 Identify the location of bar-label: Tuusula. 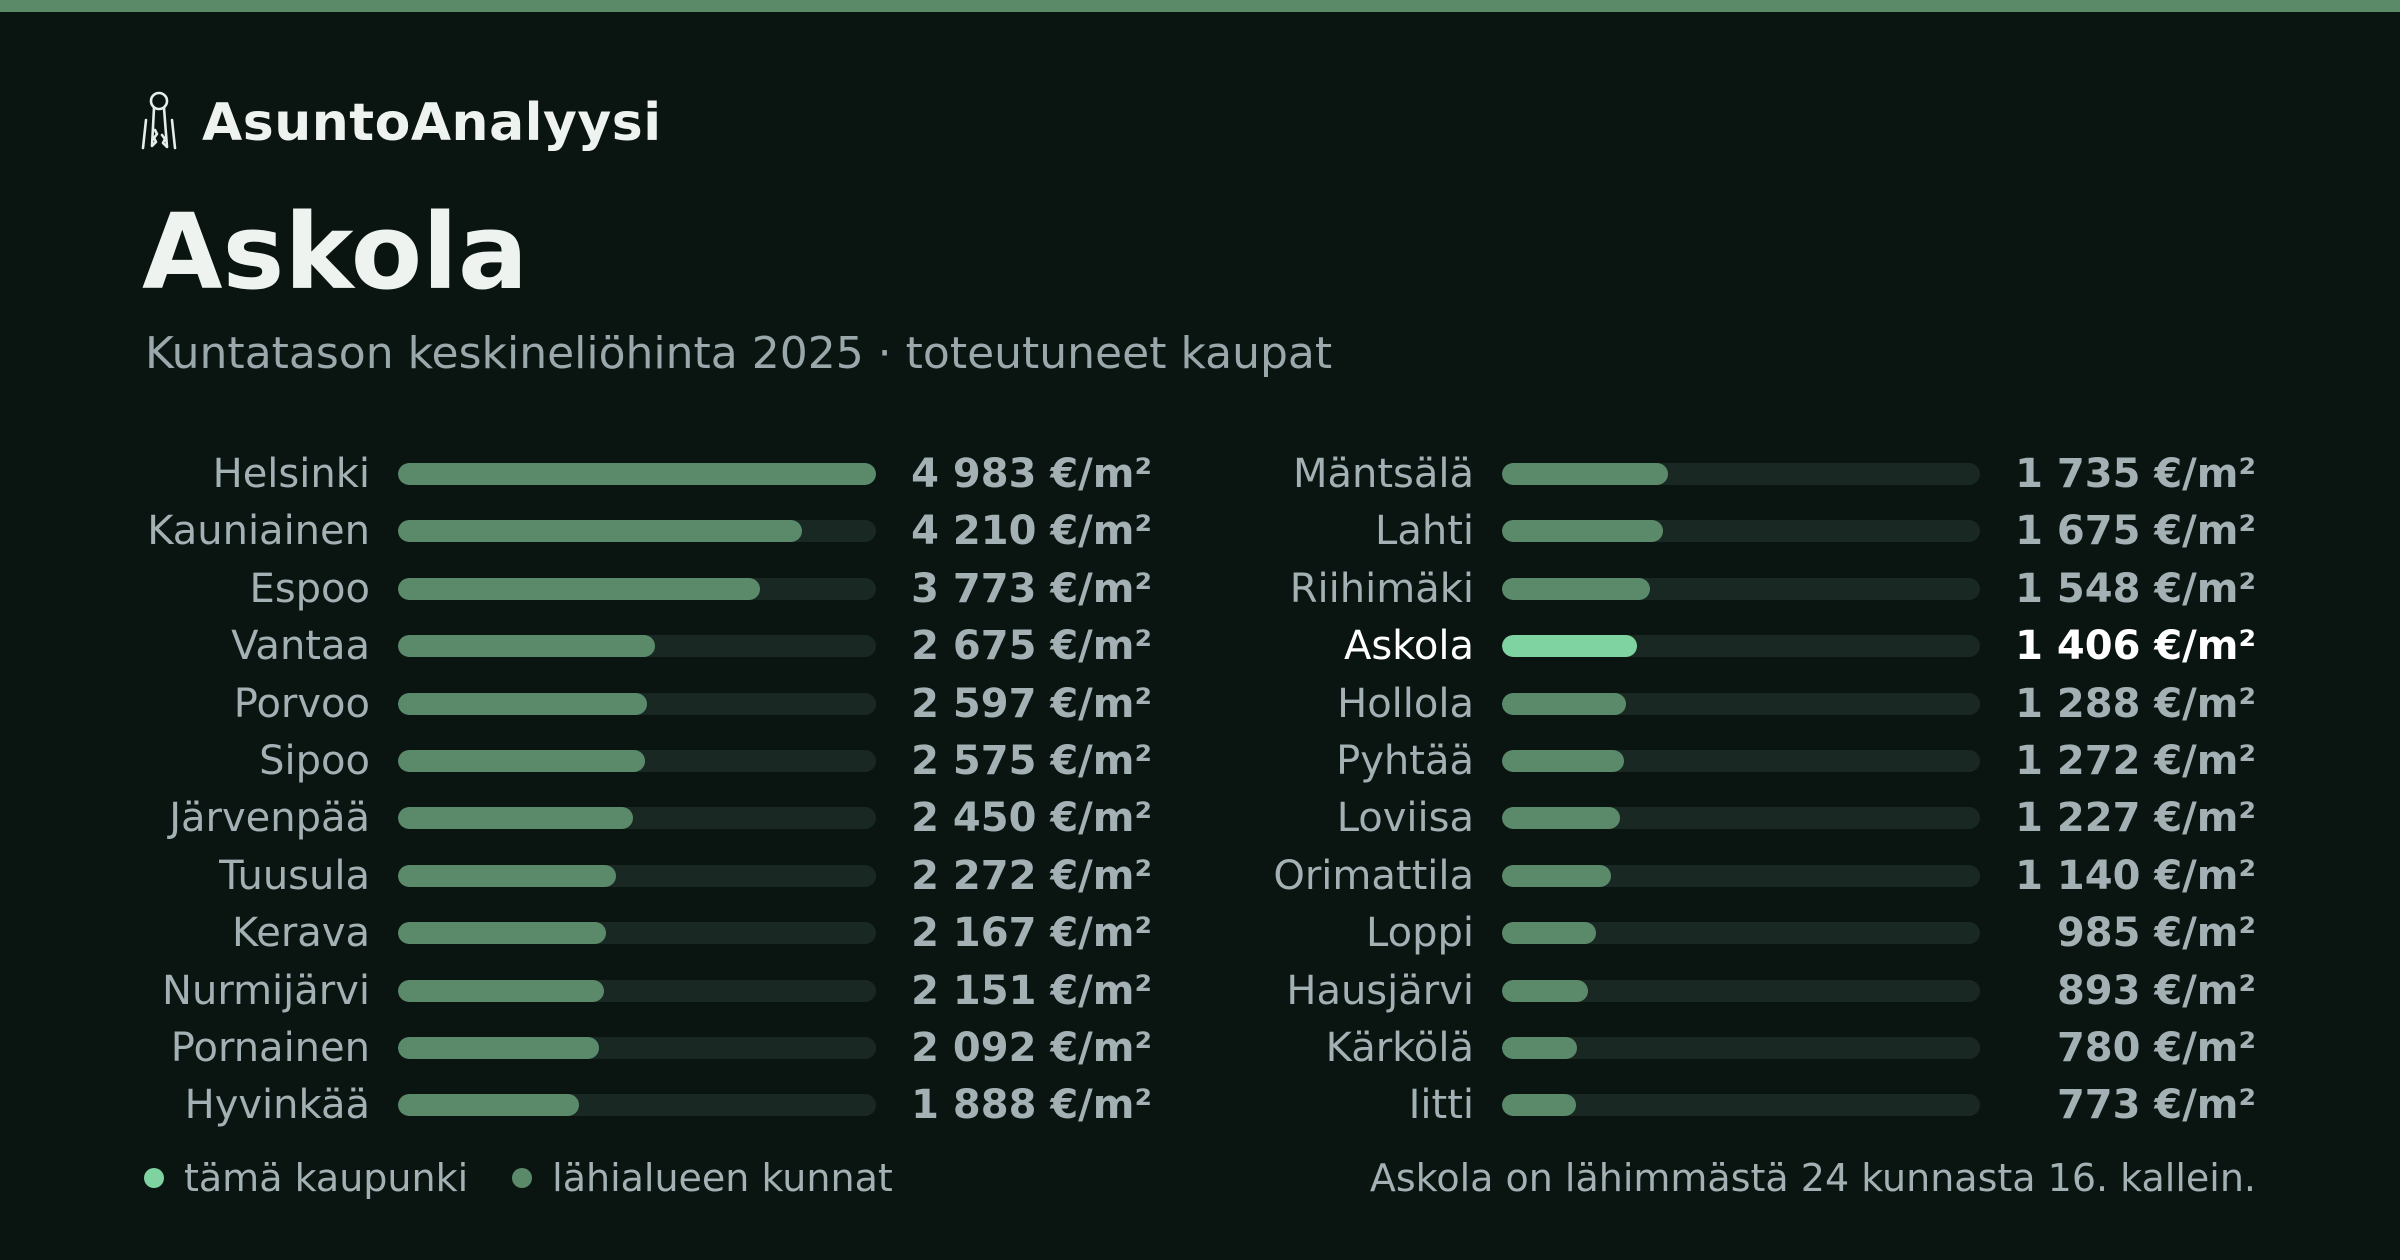
(294, 875).